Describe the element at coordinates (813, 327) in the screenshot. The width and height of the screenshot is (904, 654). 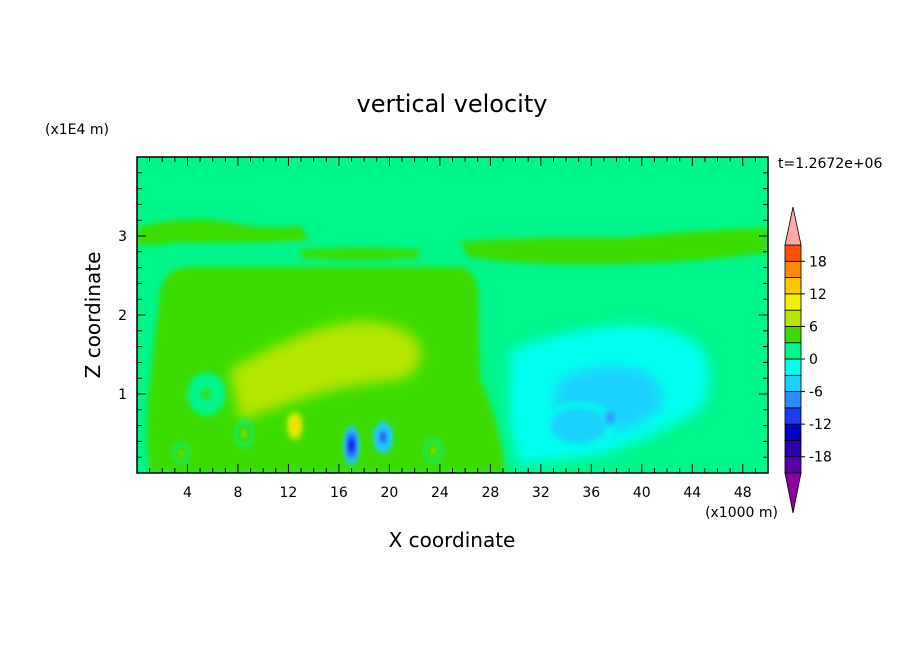
I see `colorbar-label: 6` at that location.